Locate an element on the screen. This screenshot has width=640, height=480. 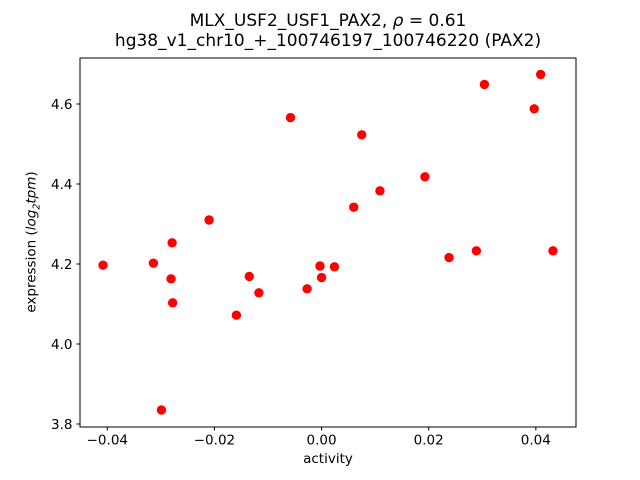
chart-title-text: MLX_USF2_USF1_PAX2, is located at coordinates (291, 21).